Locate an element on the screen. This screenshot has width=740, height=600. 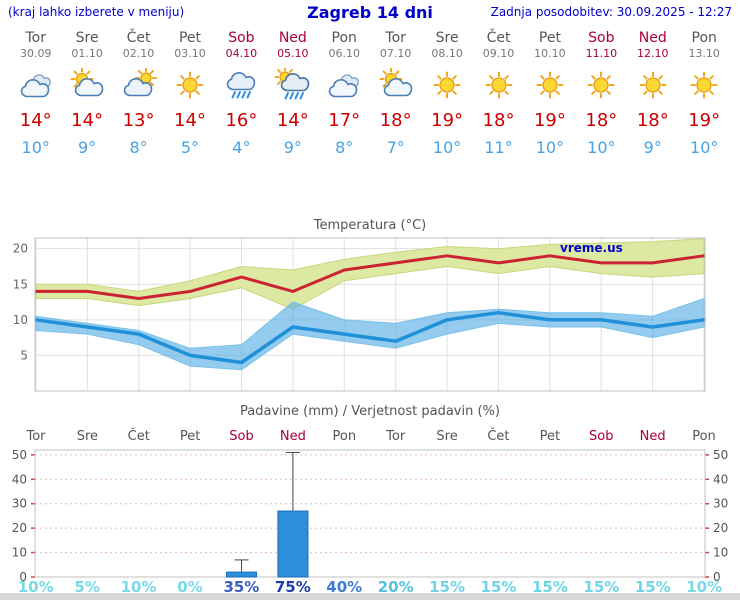
day-column: Pet 03.10 14° 5° is located at coordinates (189, 93).